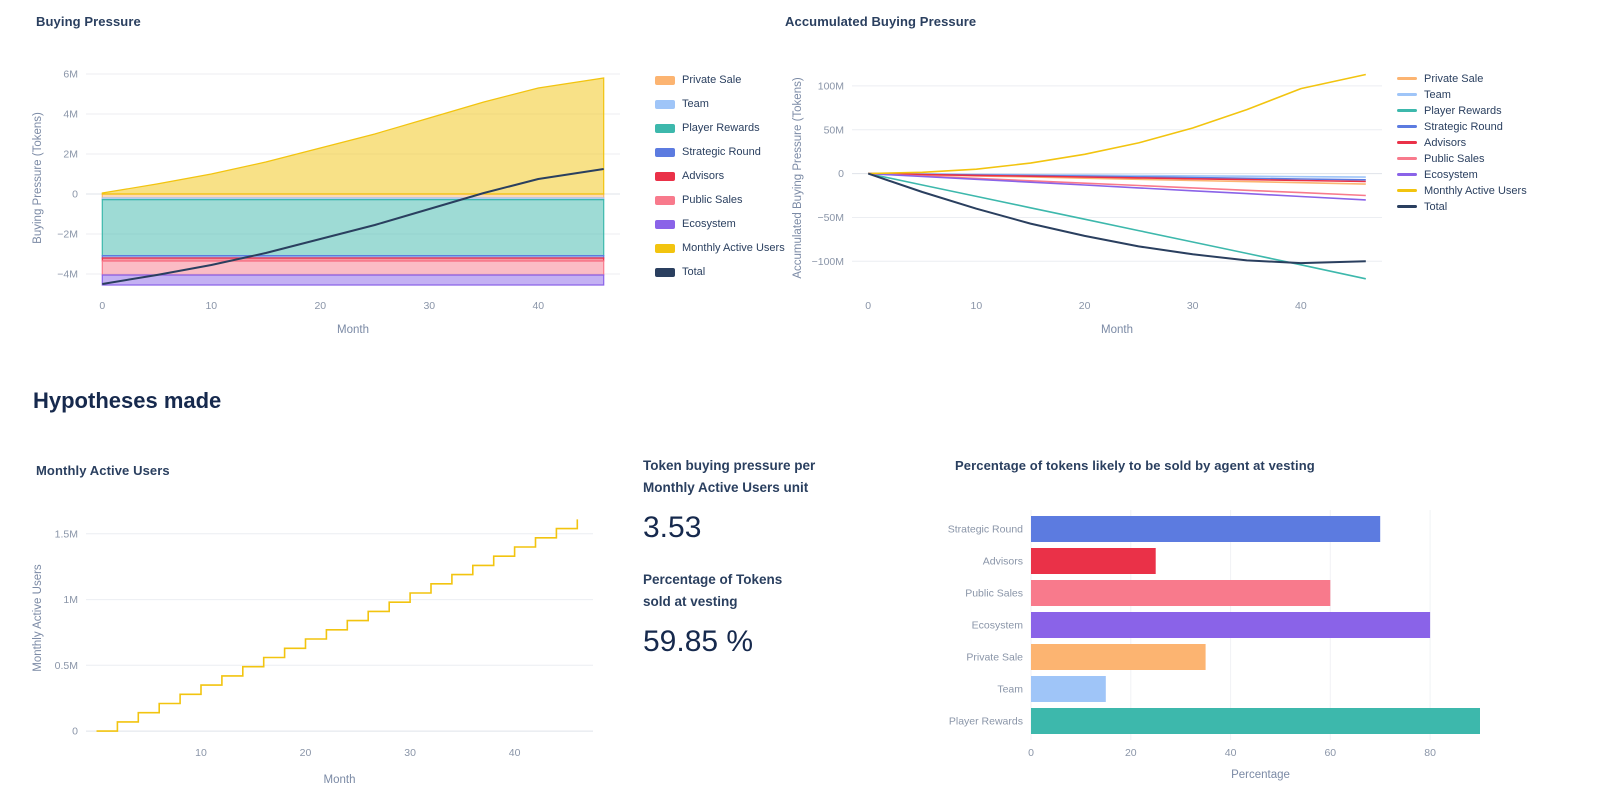  I want to click on bar-public-sales, so click(1181, 593).